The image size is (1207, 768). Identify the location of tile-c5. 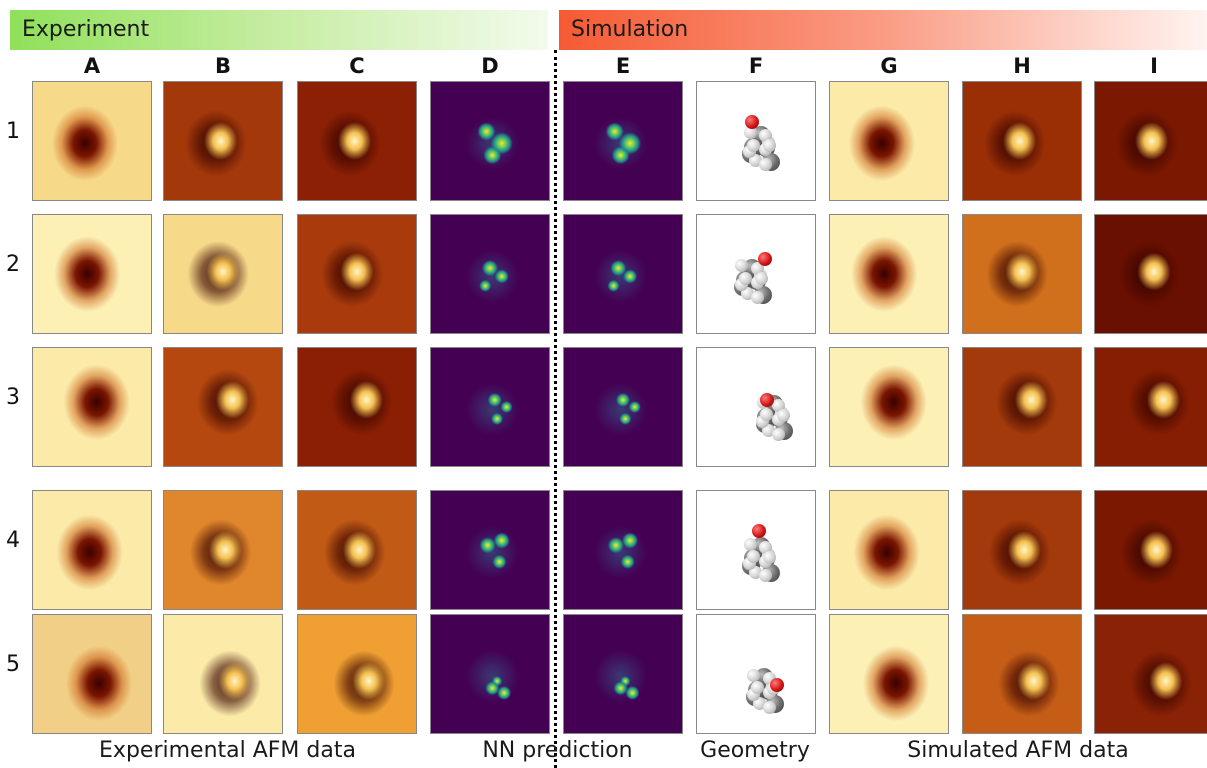
(357, 674).